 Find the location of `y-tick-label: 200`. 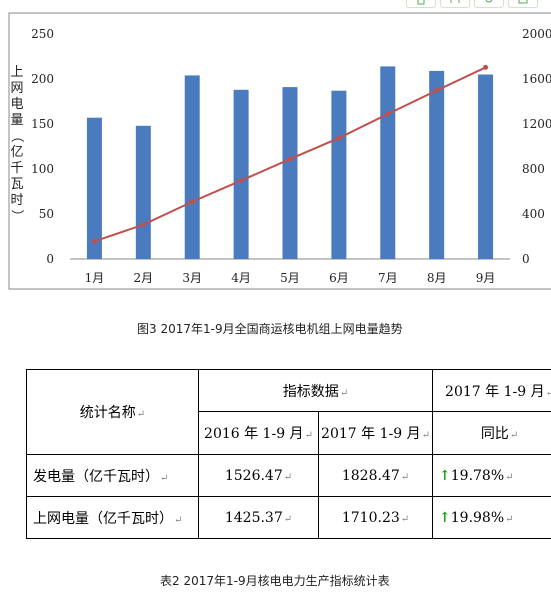

y-tick-label: 200 is located at coordinates (42, 79).